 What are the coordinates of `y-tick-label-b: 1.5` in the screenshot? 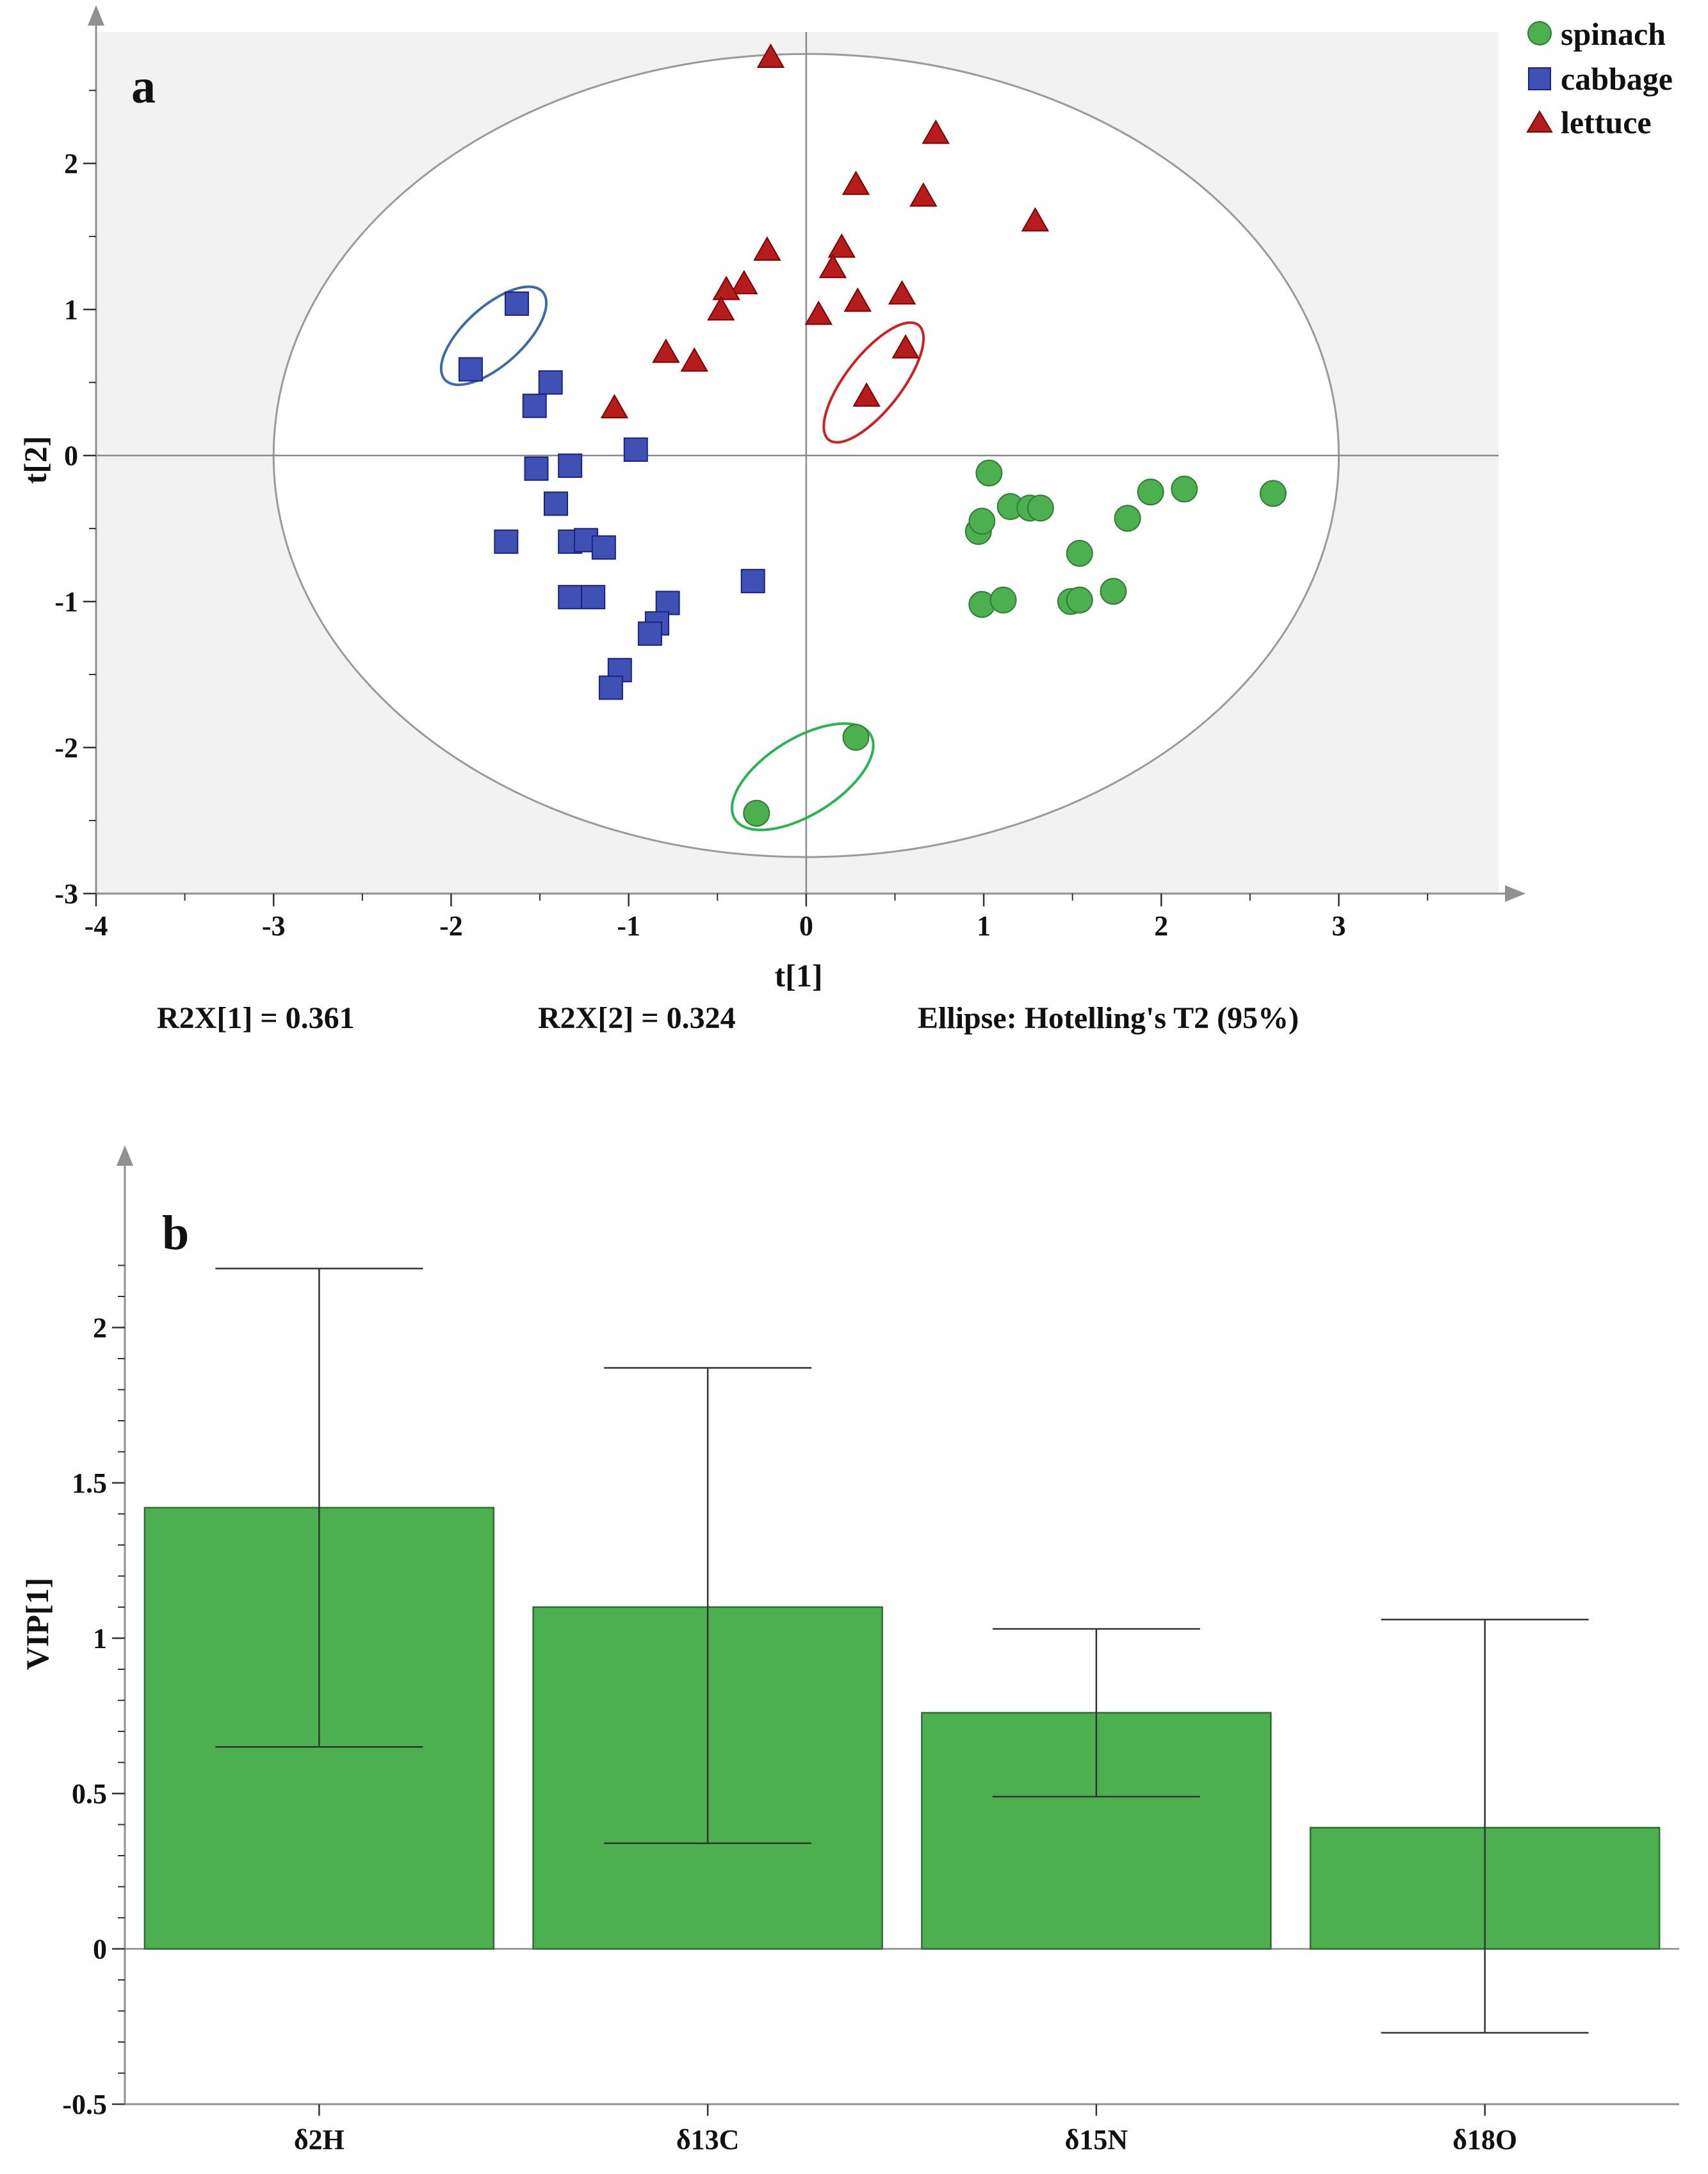 It's located at (90, 1483).